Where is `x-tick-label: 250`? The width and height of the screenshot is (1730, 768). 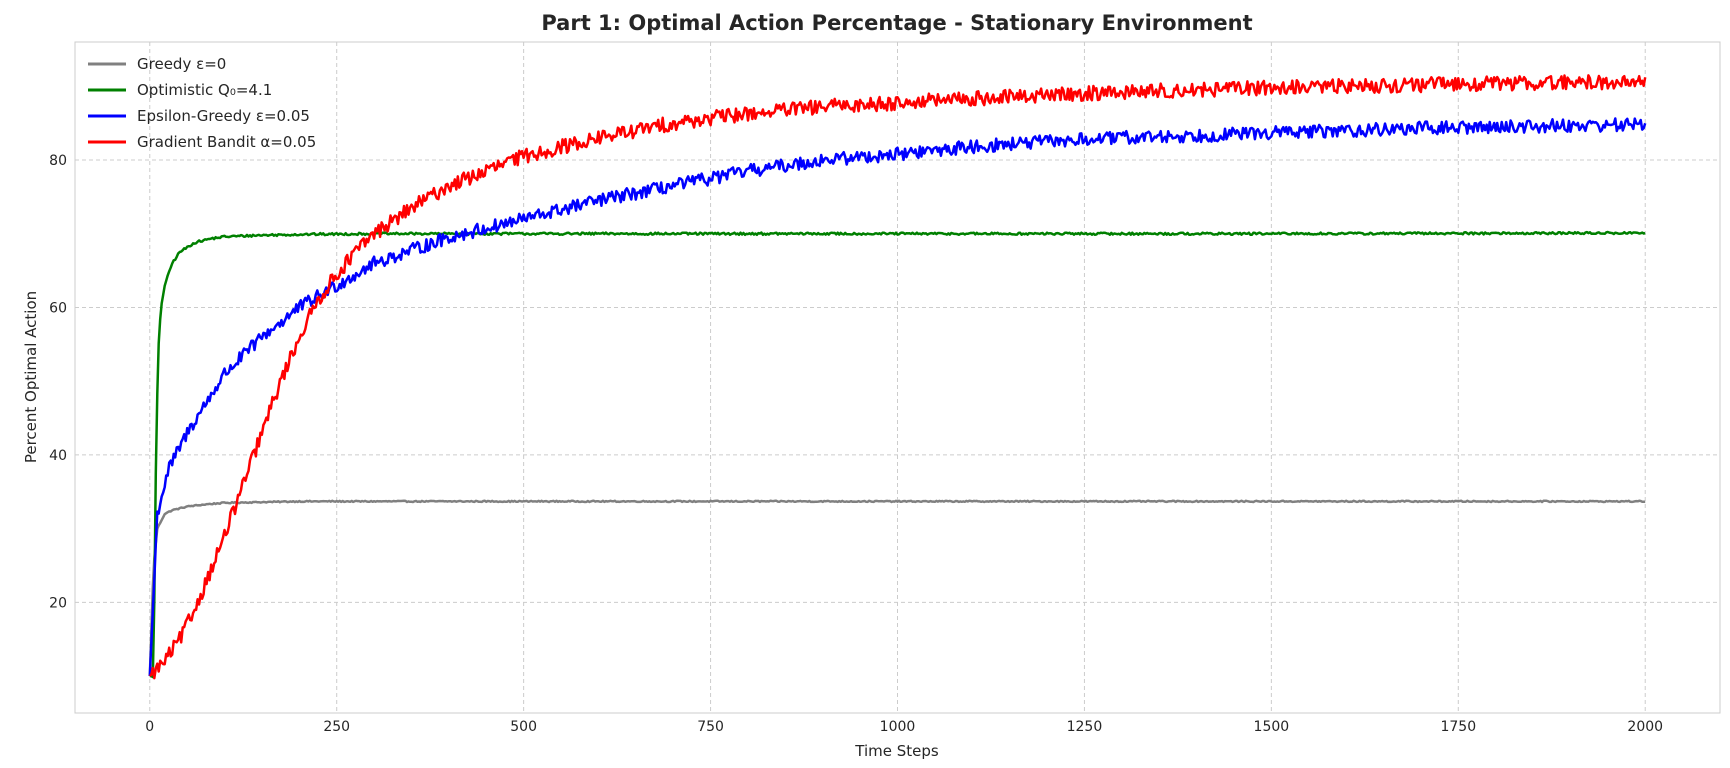 x-tick-label: 250 is located at coordinates (336, 727).